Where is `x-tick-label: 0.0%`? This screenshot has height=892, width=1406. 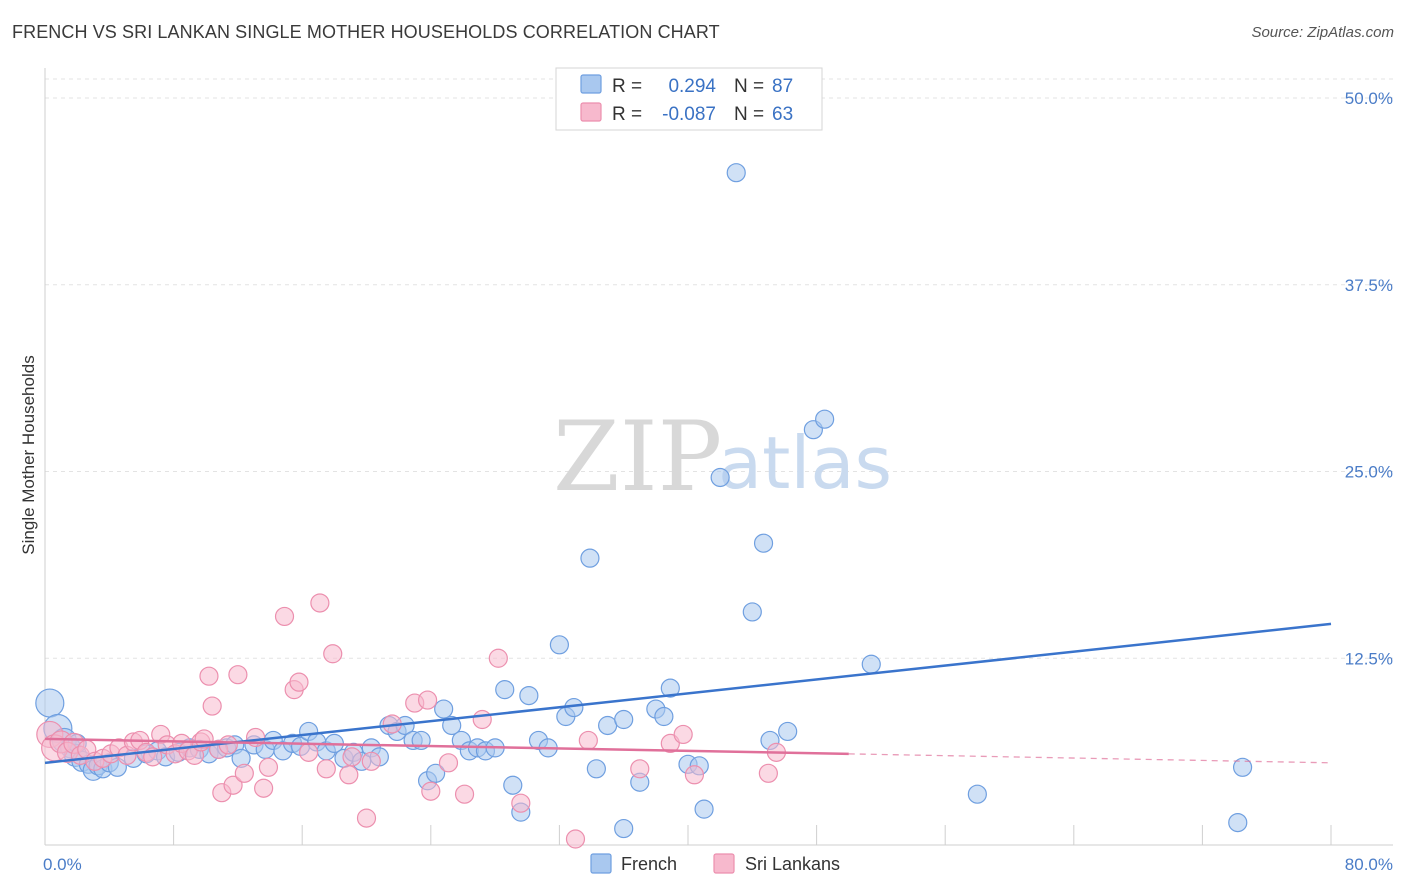
x-tick-label: 0.0% is located at coordinates (62, 864).